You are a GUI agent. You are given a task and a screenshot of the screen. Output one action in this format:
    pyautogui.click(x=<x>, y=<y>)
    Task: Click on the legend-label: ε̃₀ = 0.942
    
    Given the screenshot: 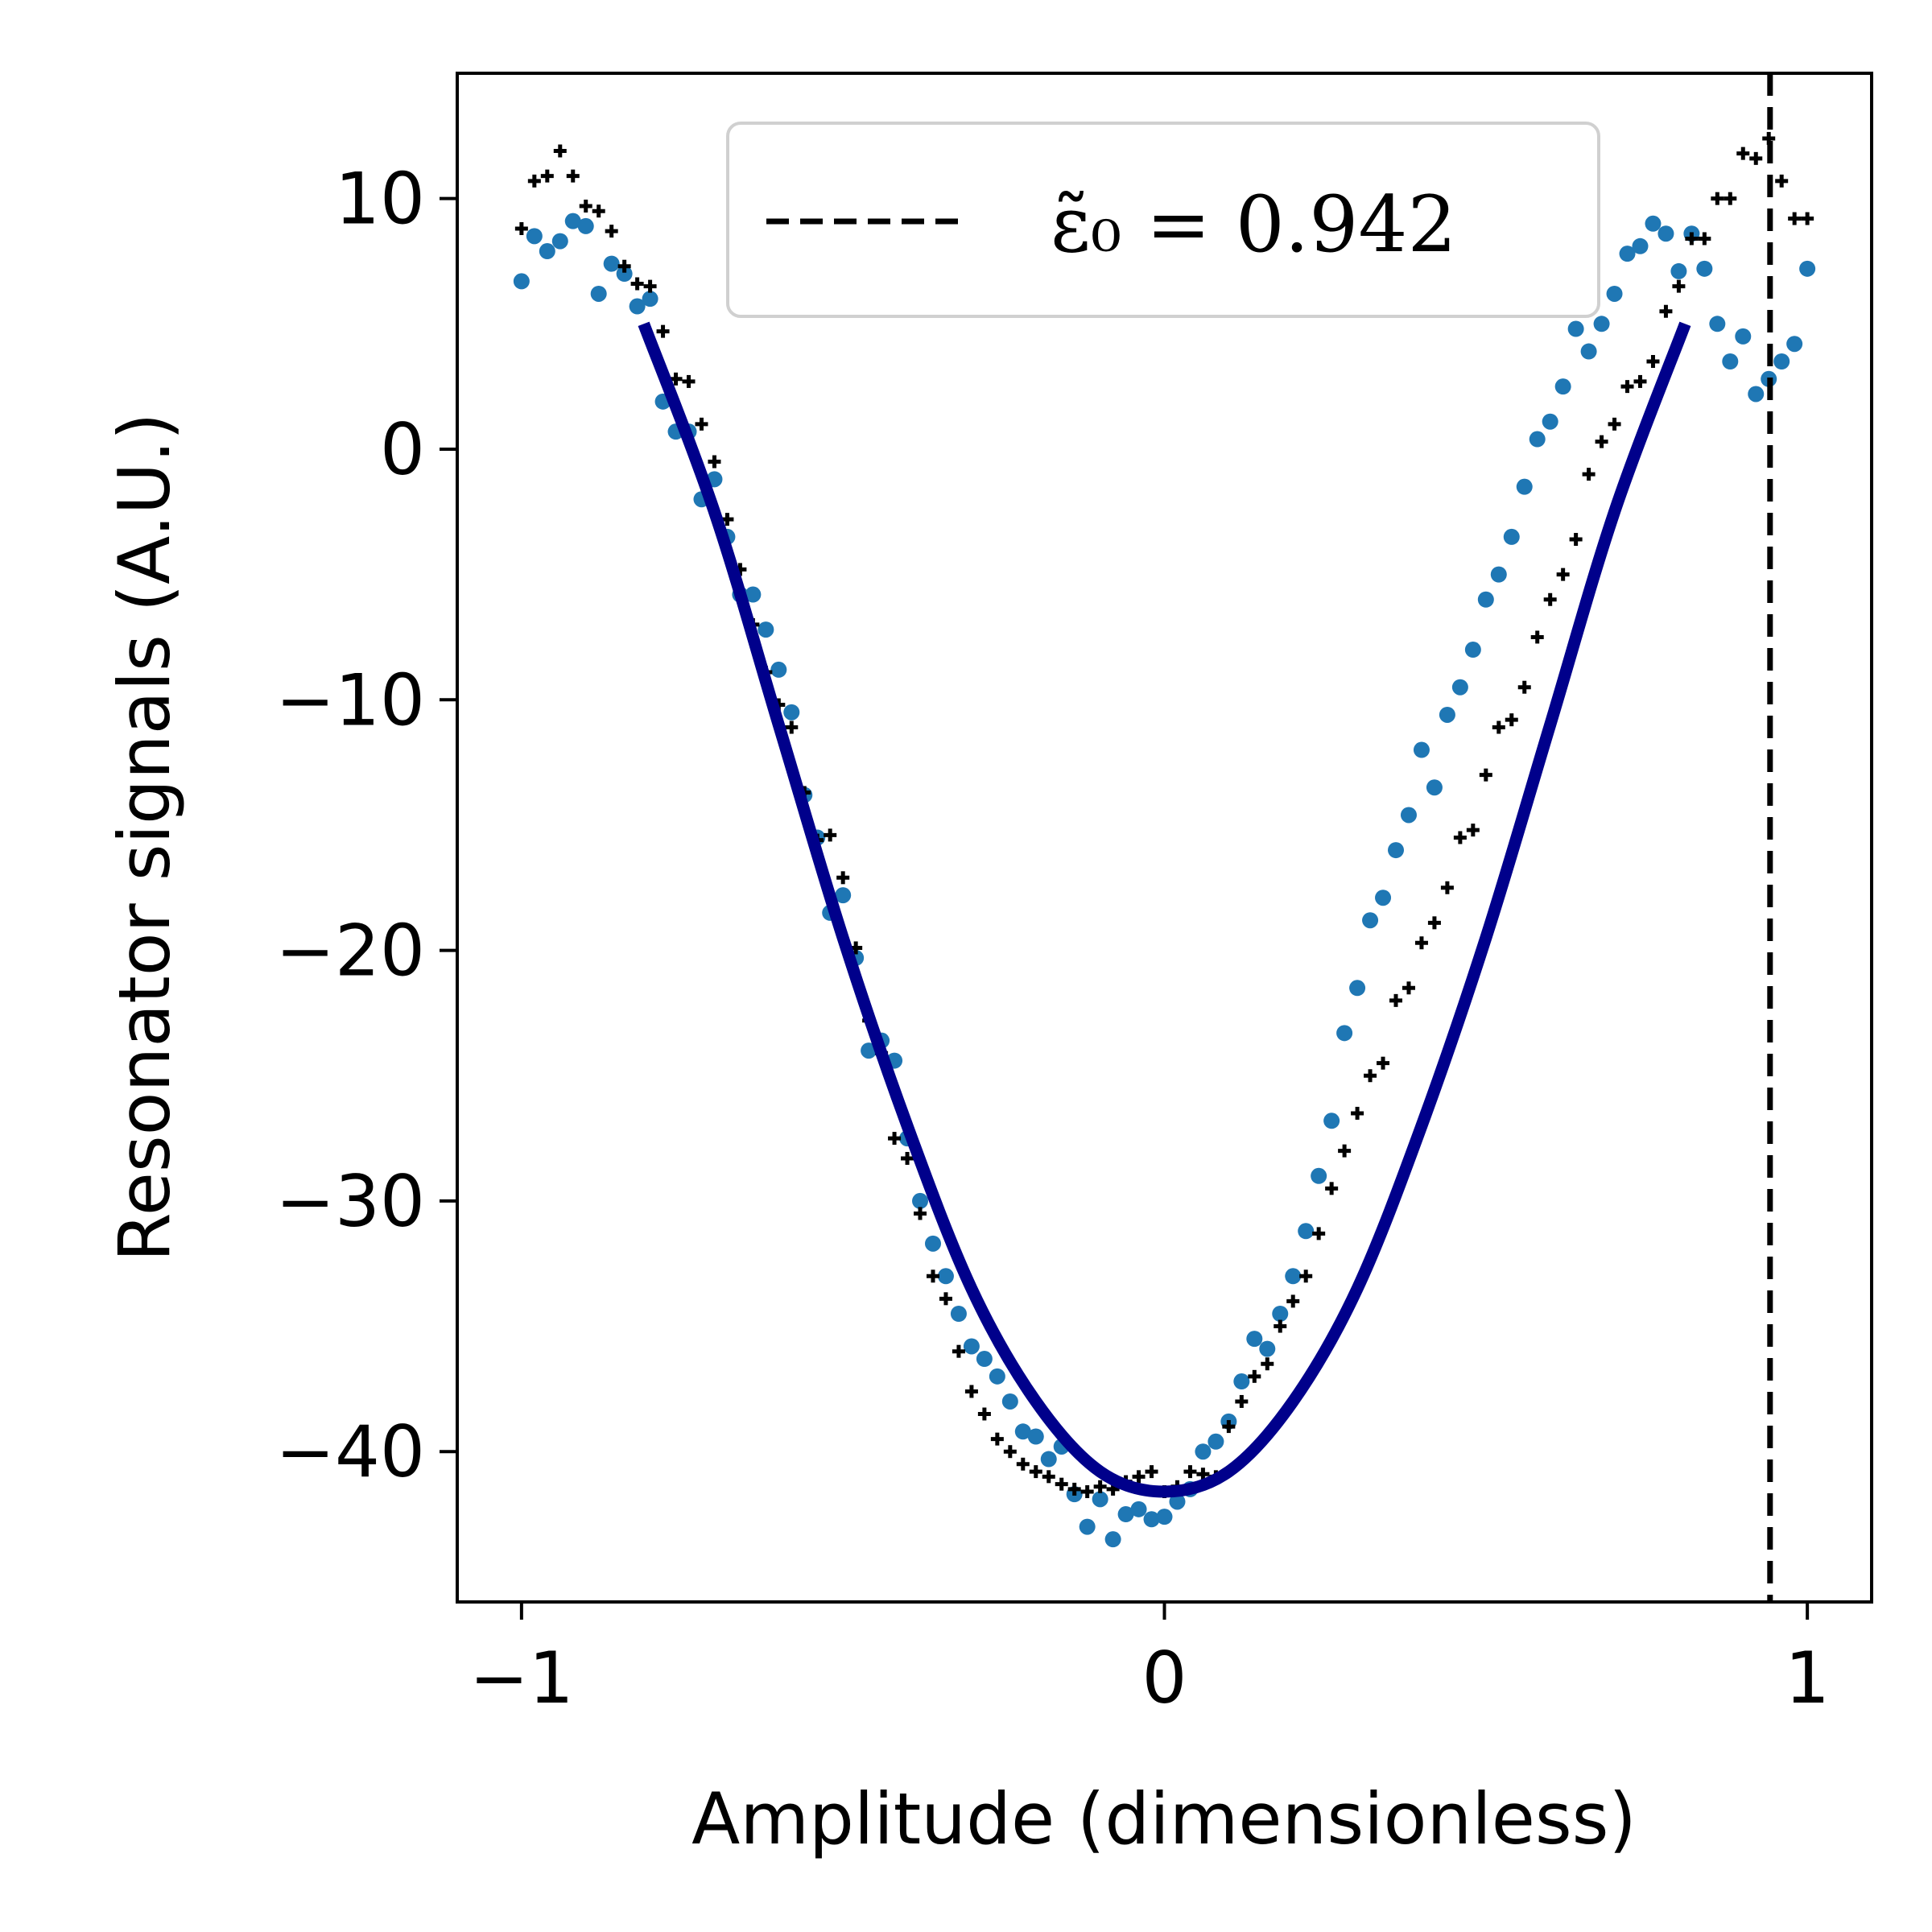 What is the action you would take?
    pyautogui.click(x=1254, y=225)
    